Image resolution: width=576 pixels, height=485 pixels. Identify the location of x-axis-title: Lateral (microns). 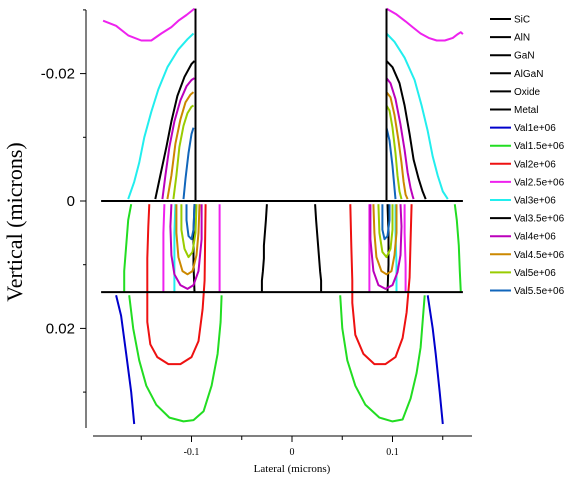
(292, 469).